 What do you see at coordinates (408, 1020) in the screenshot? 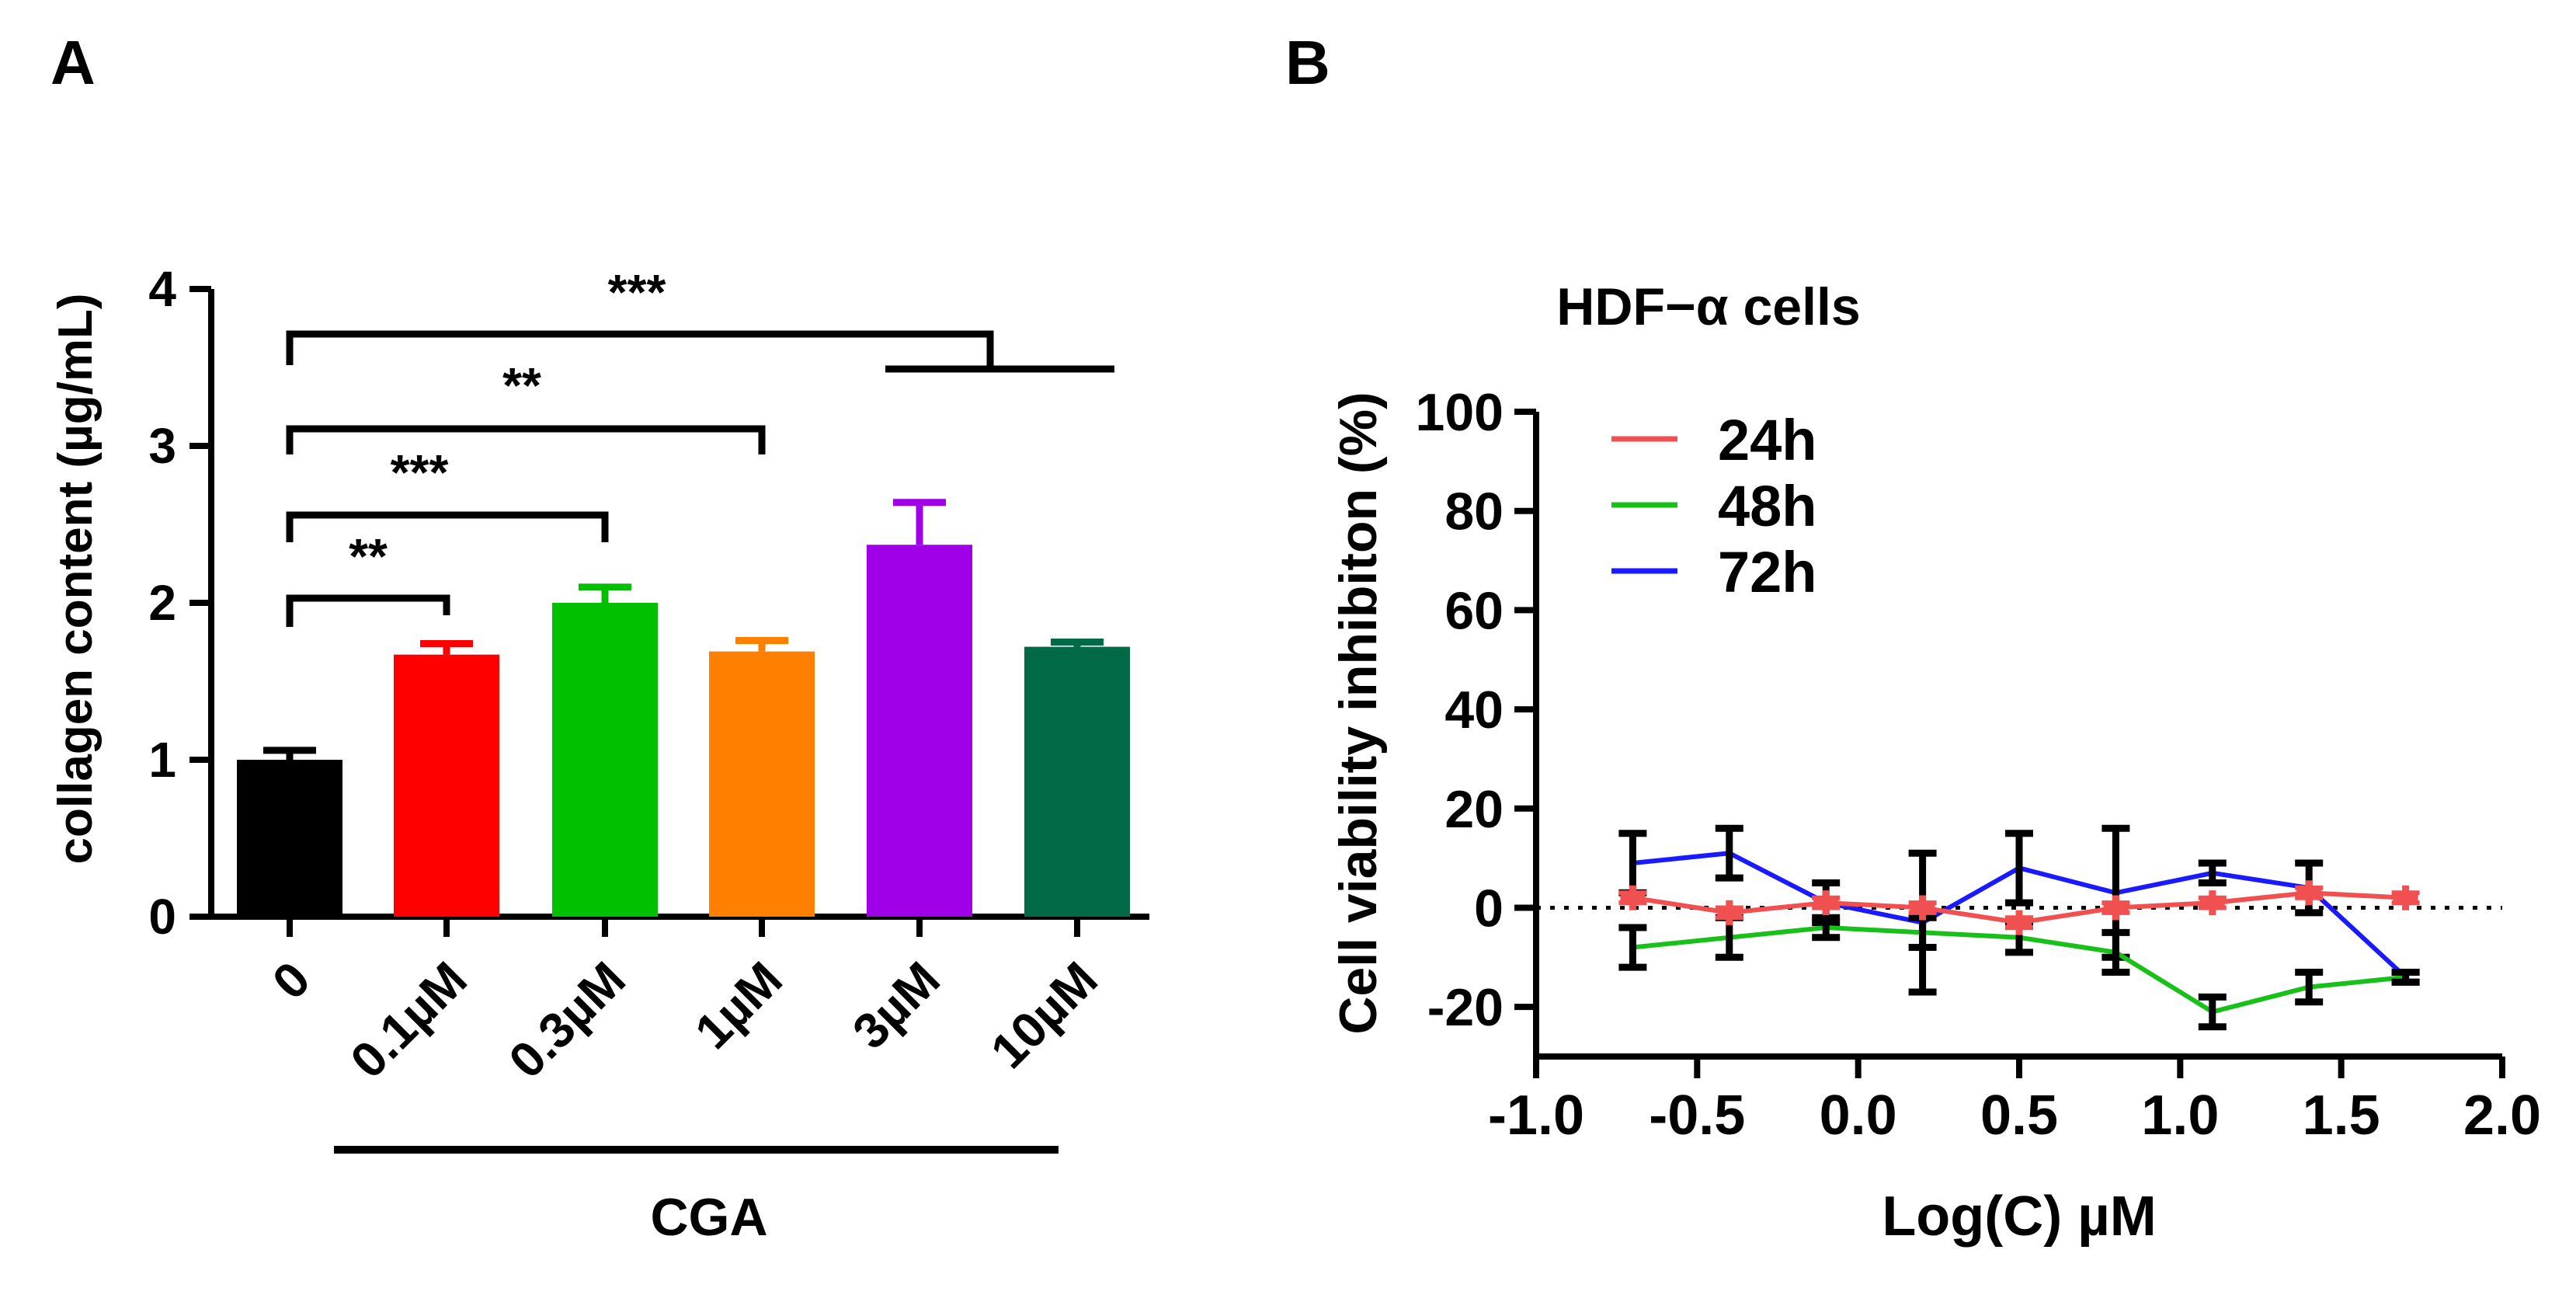
I see `x-tick-label: 0.1µM` at bounding box center [408, 1020].